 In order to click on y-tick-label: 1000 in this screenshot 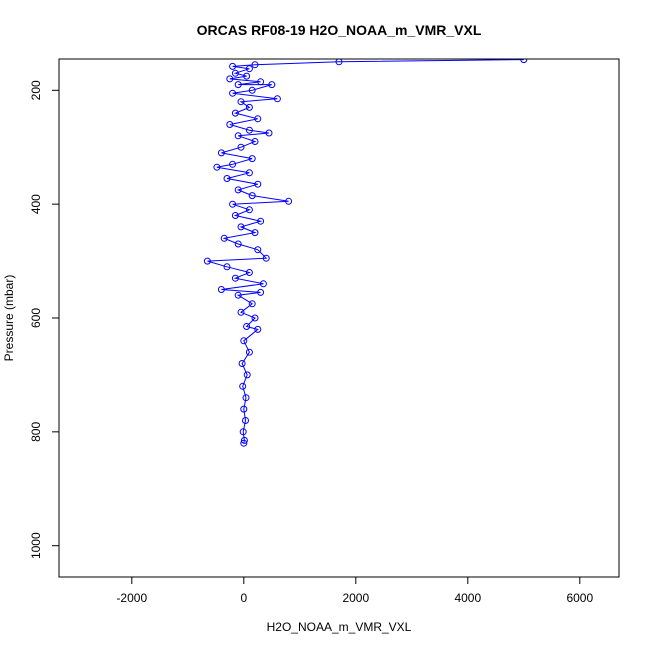, I will do `click(36, 545)`.